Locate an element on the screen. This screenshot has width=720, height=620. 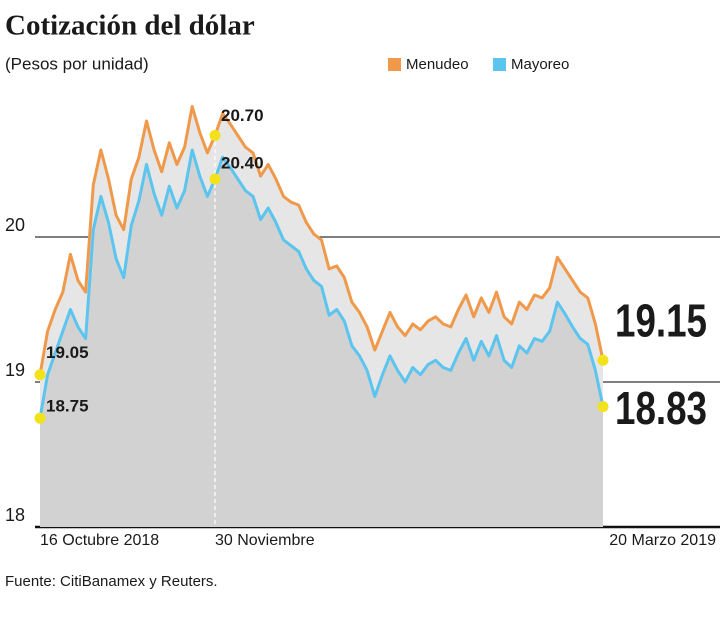
source-note: Fuente: CitiBanamex y Reuters. is located at coordinates (111, 581).